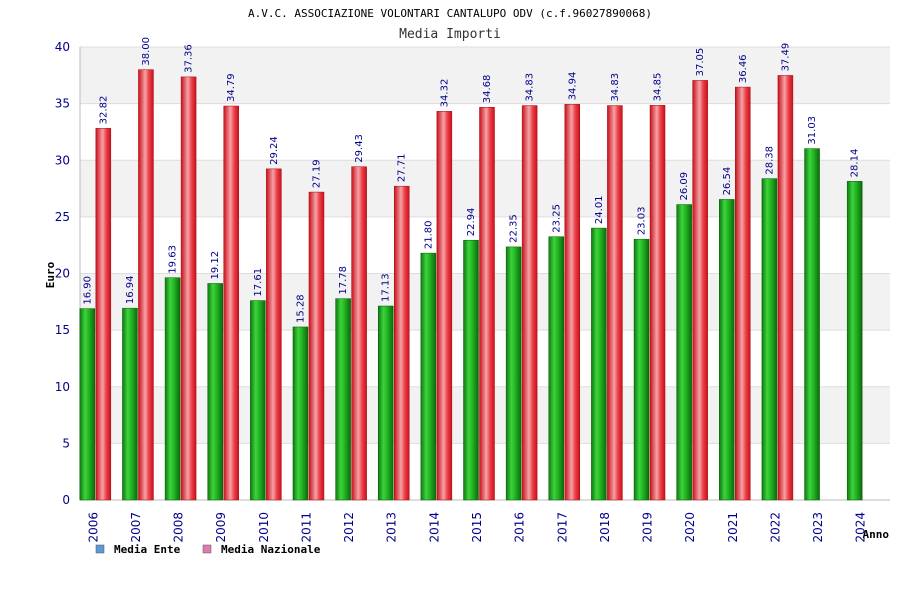  What do you see at coordinates (300, 413) in the screenshot?
I see `bar-media-ente-2011` at bounding box center [300, 413].